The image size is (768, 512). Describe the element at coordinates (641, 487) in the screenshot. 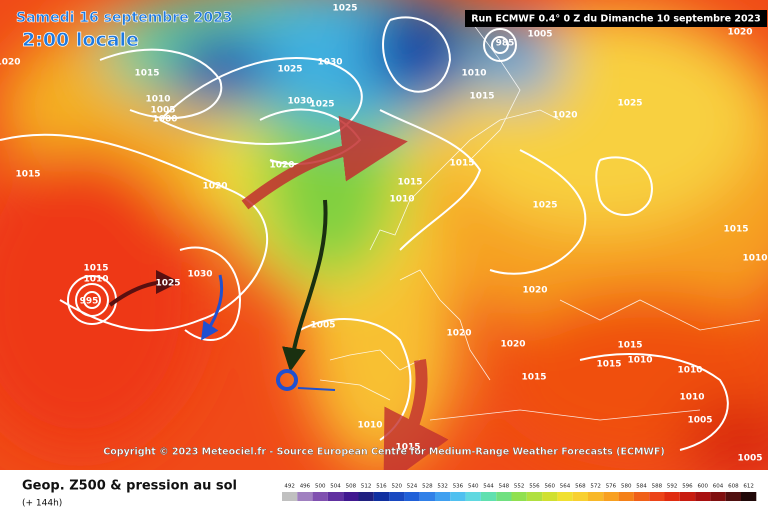

I see `scale-label: 584` at that location.